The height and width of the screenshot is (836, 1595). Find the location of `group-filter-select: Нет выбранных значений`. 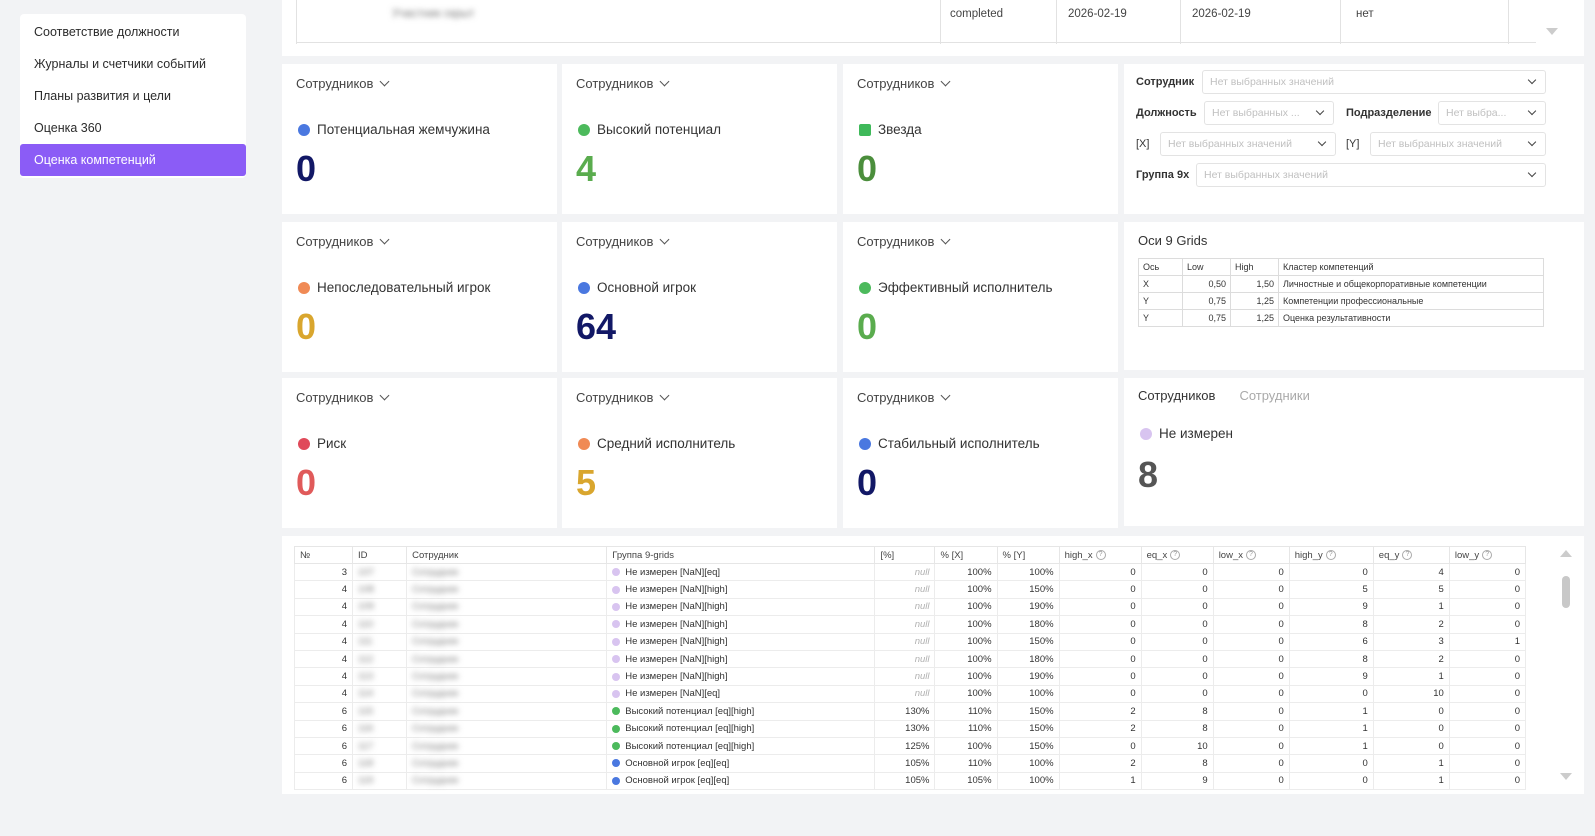

group-filter-select: Нет выбранных значений is located at coordinates (1371, 175).